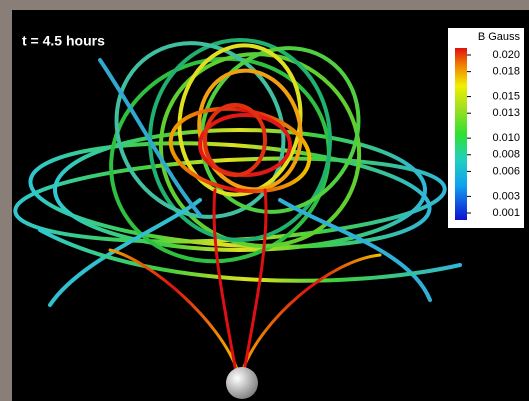 This screenshot has height=401, width=529. I want to click on colorbar-ramp, so click(461, 134).